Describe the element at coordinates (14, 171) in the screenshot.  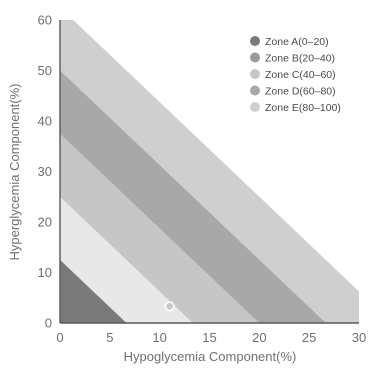
I see `y-axis-label: Hyperglycemia Component(%)` at that location.